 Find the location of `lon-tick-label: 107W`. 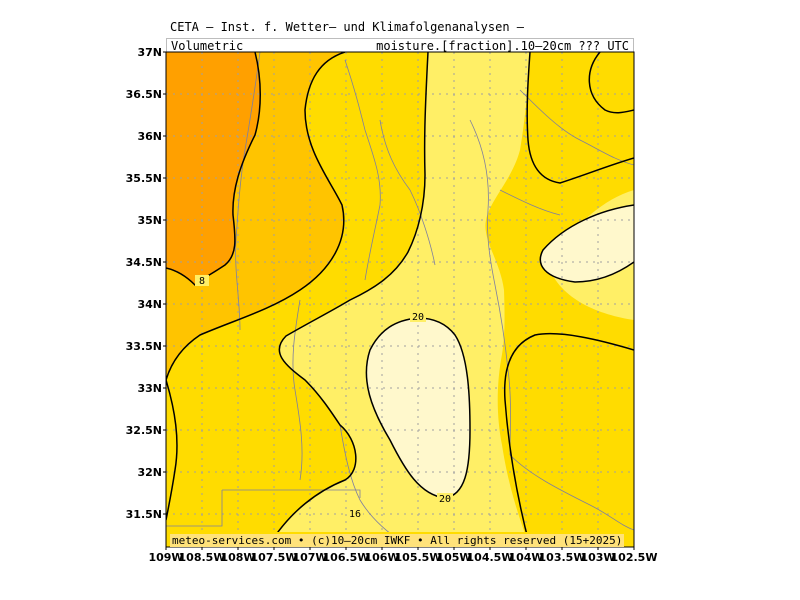

lon-tick-label: 107W is located at coordinates (309, 557).